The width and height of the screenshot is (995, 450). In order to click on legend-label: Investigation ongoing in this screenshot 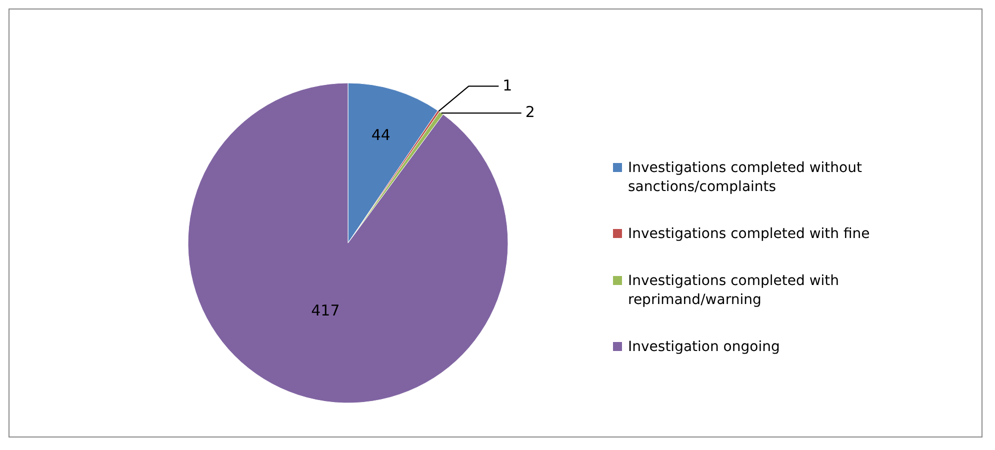, I will do `click(704, 346)`.